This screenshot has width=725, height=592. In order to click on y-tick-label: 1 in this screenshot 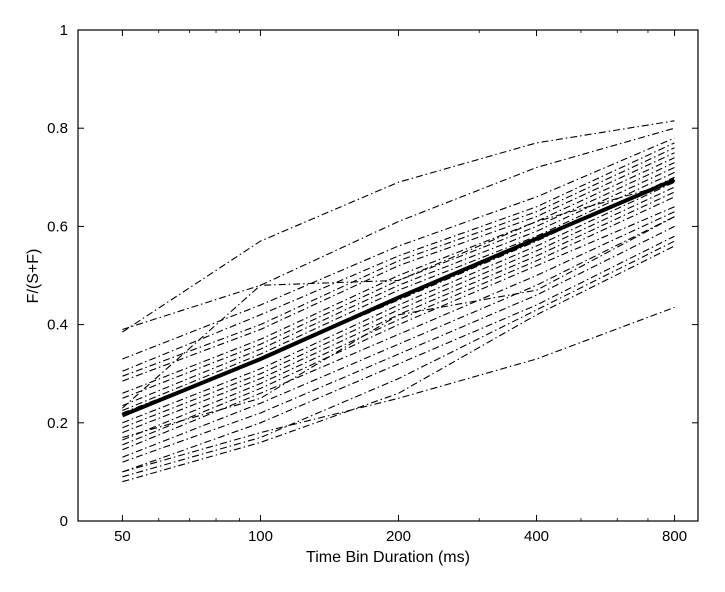, I will do `click(64, 30)`.